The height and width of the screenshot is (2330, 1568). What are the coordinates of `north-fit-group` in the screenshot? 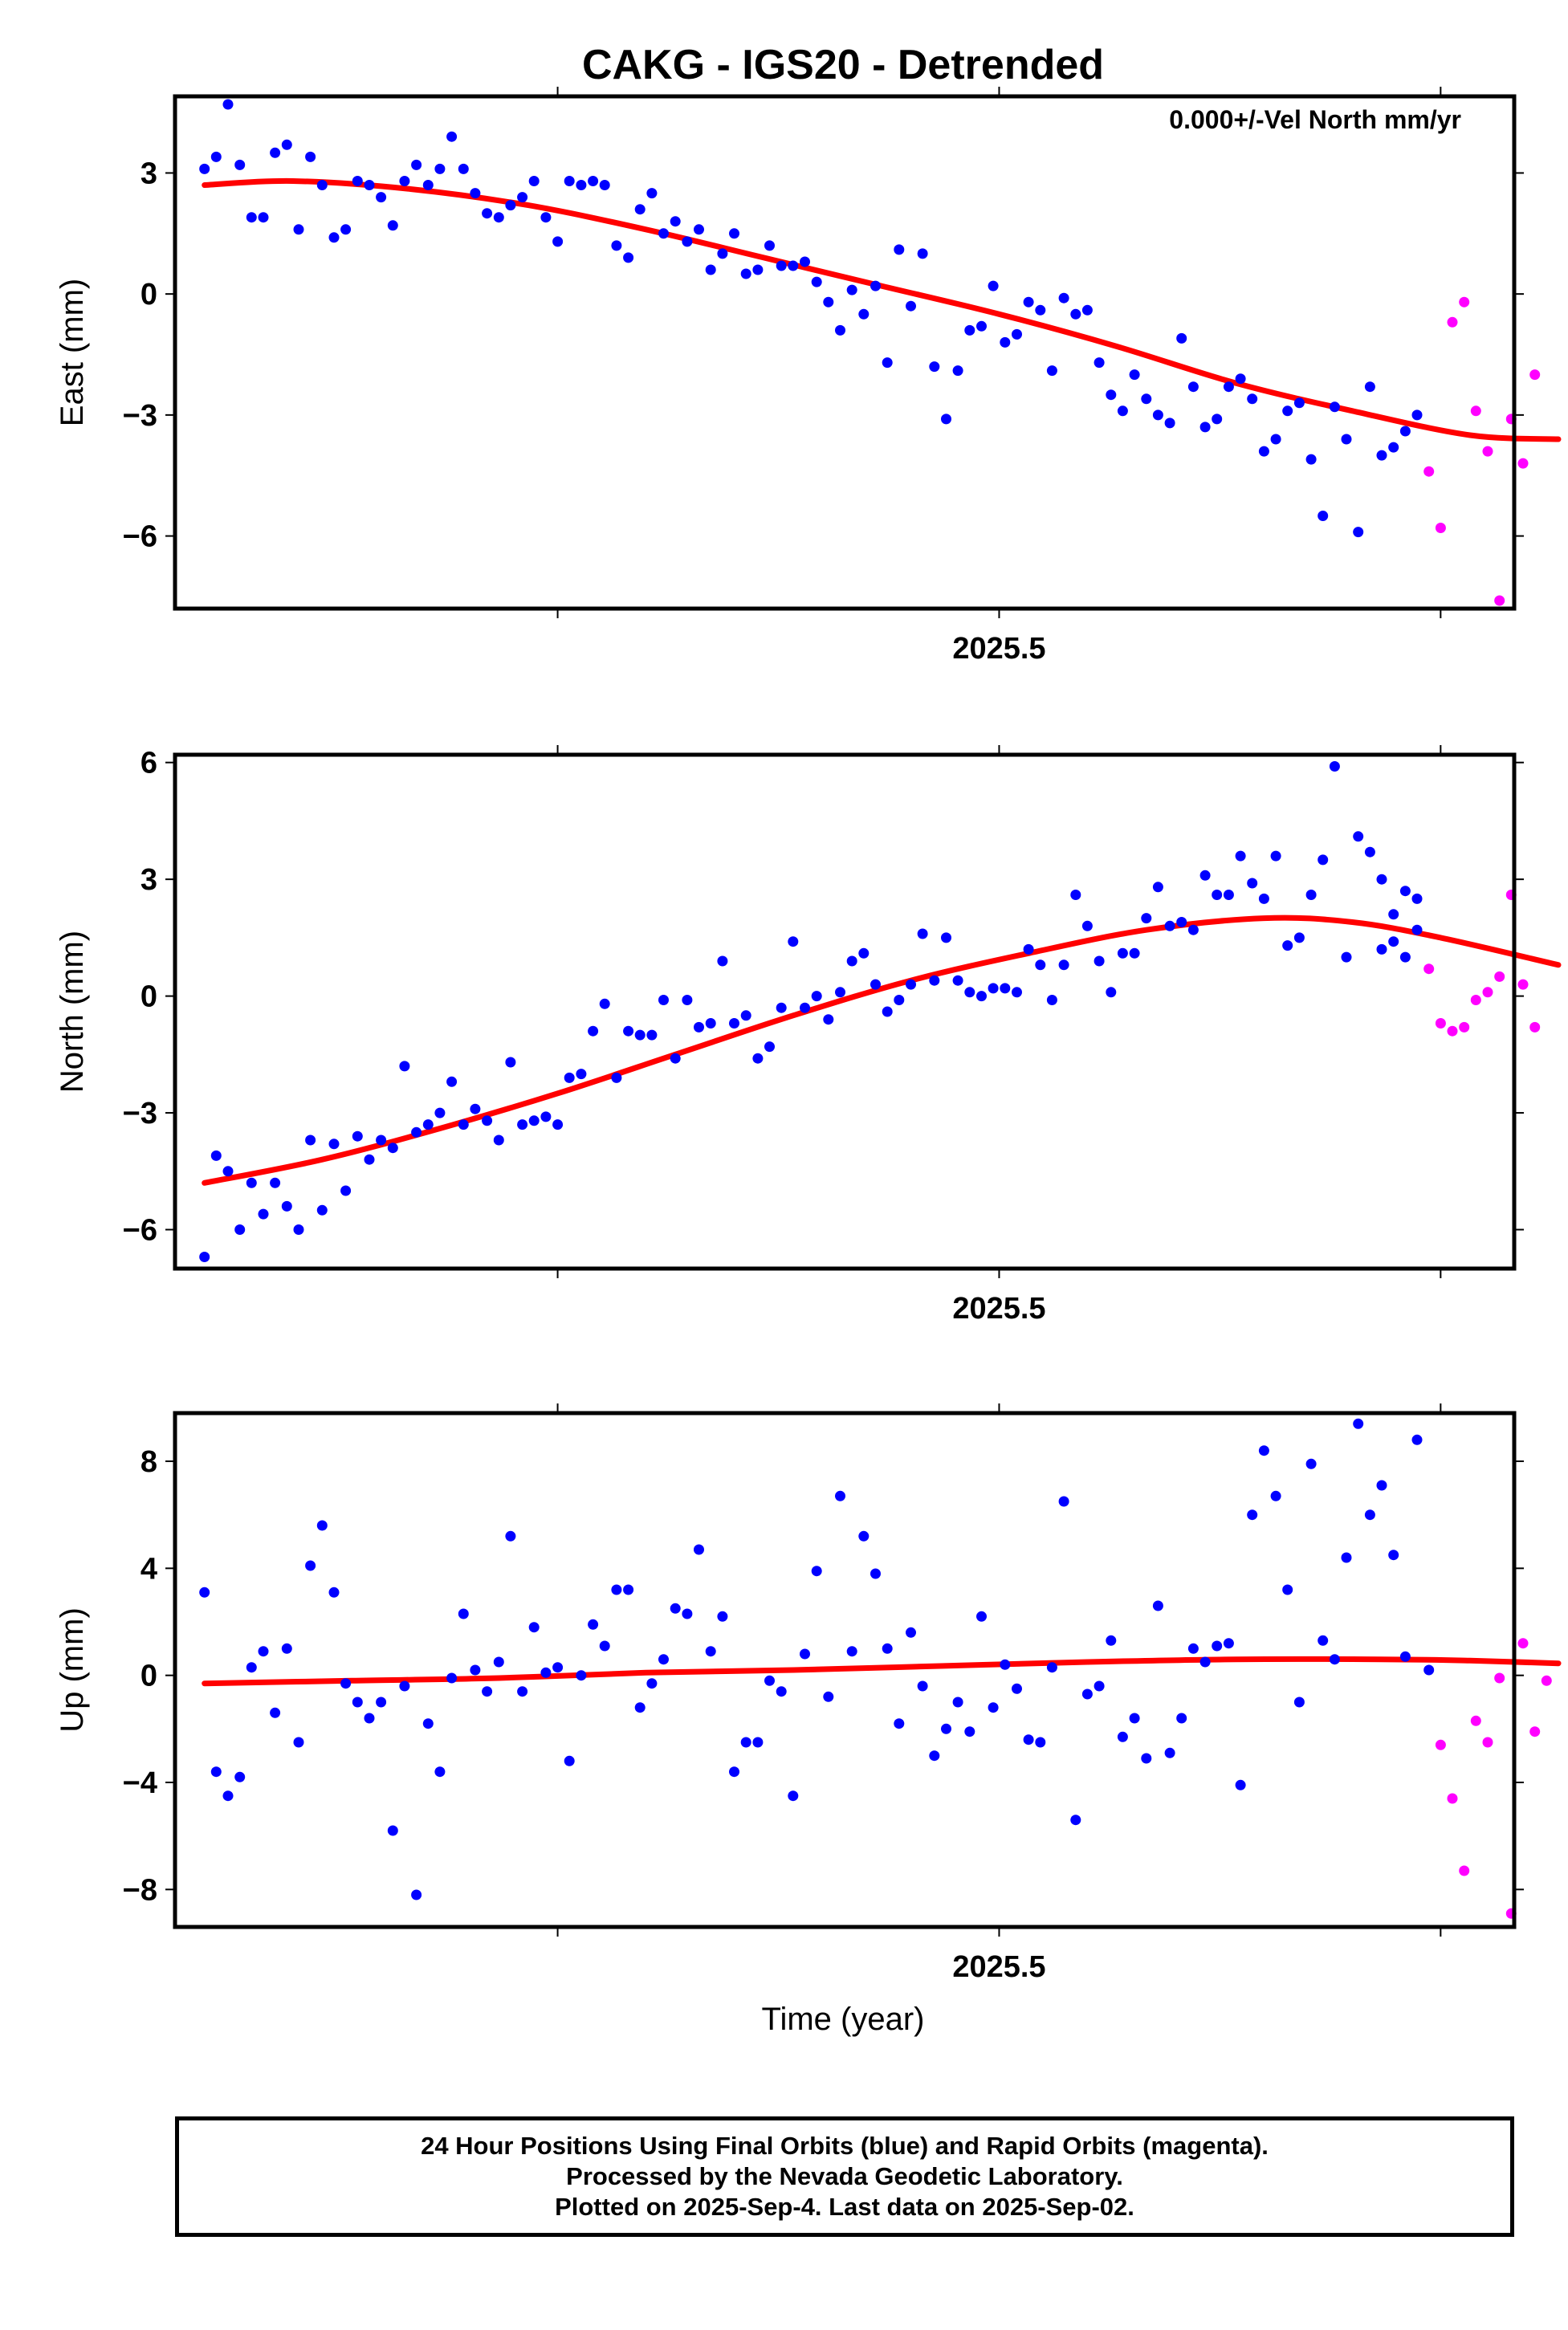 It's located at (882, 1050).